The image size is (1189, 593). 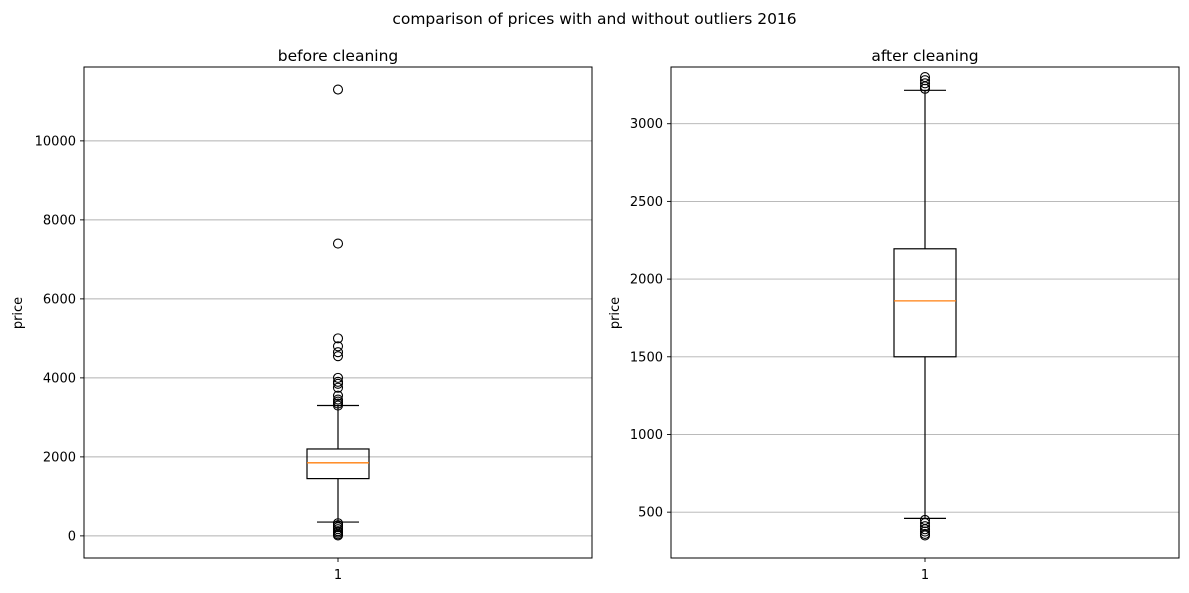 What do you see at coordinates (646, 357) in the screenshot?
I see `y-tick-label: 1500` at bounding box center [646, 357].